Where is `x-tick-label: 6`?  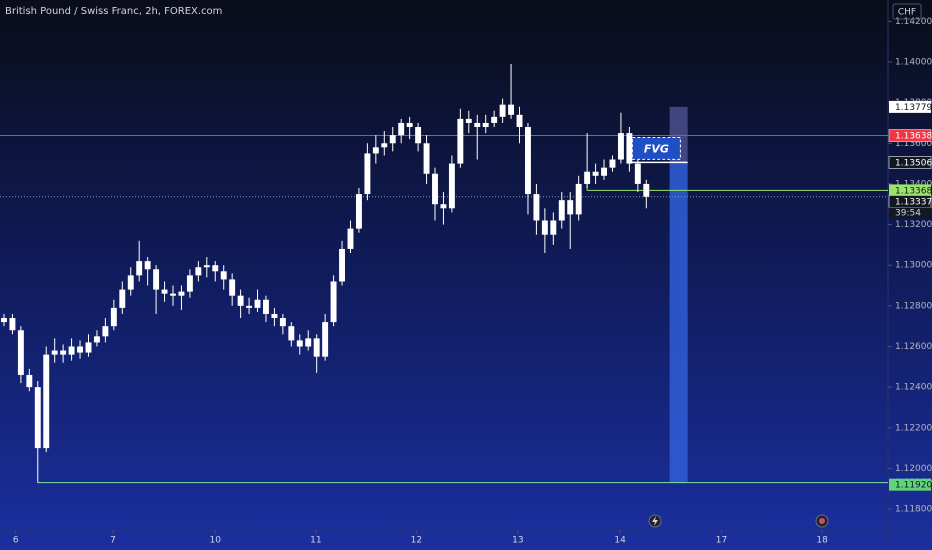 x-tick-label: 6 is located at coordinates (16, 541).